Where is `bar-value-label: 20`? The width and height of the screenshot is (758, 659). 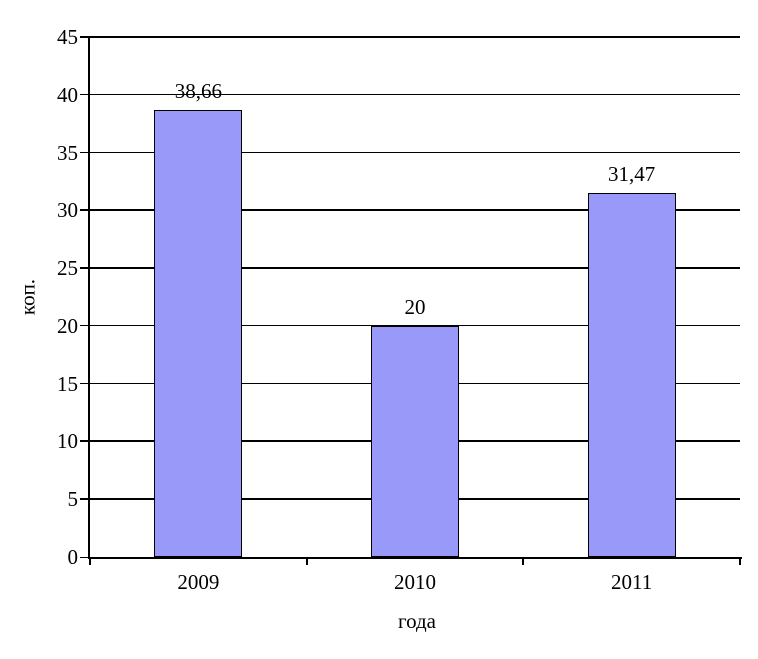 bar-value-label: 20 is located at coordinates (415, 306).